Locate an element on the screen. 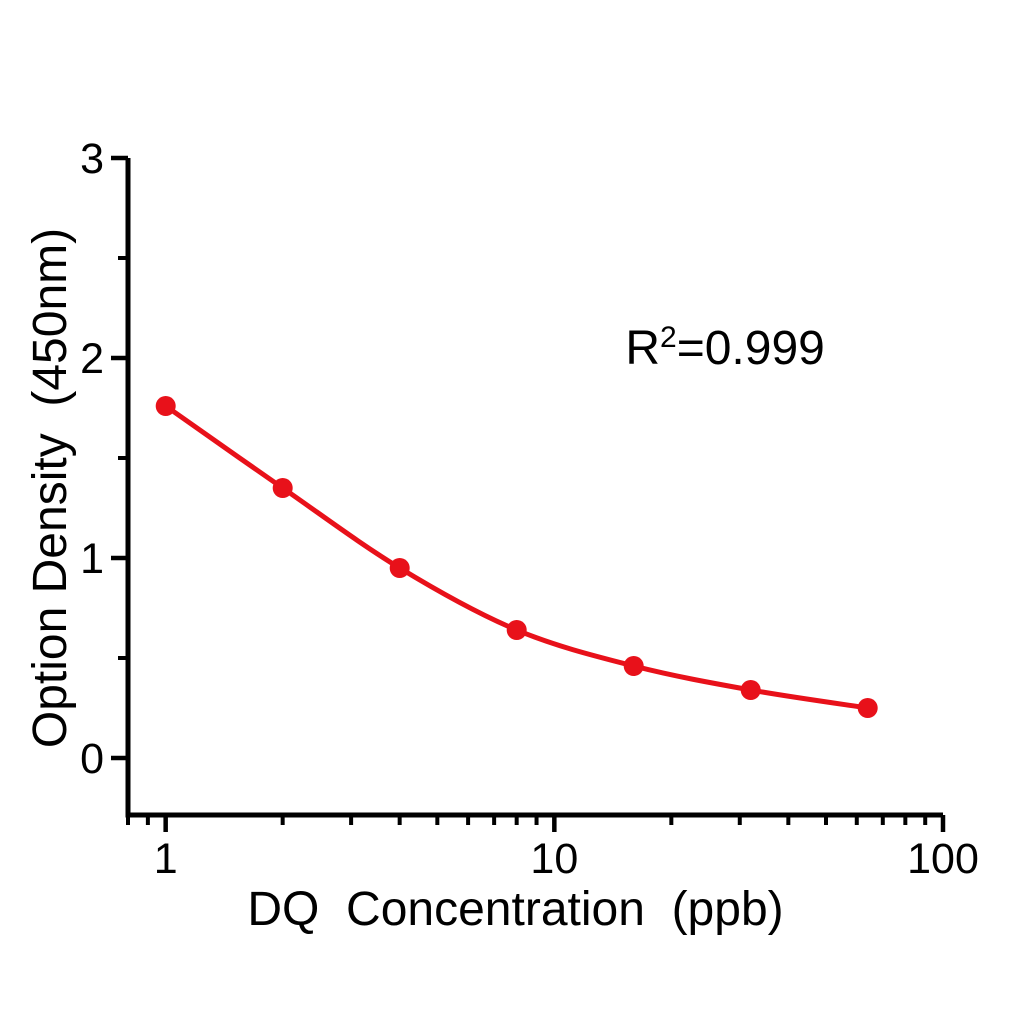 The image size is (1024, 1024). y-tick-label: 3 is located at coordinates (92, 159).